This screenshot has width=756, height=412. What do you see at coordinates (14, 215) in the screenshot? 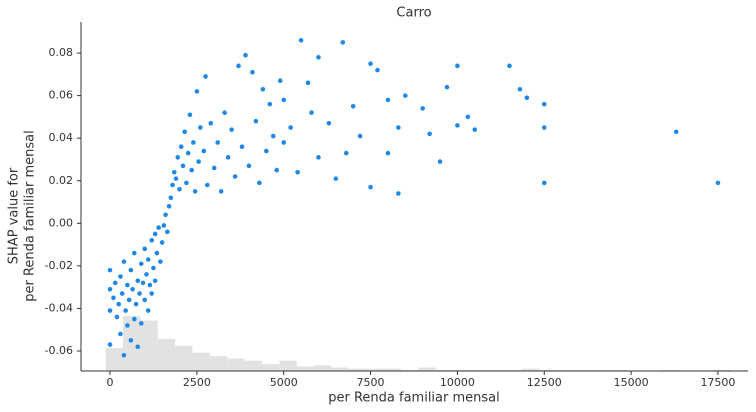
I see `y-axis-label: SHAP value for` at bounding box center [14, 215].